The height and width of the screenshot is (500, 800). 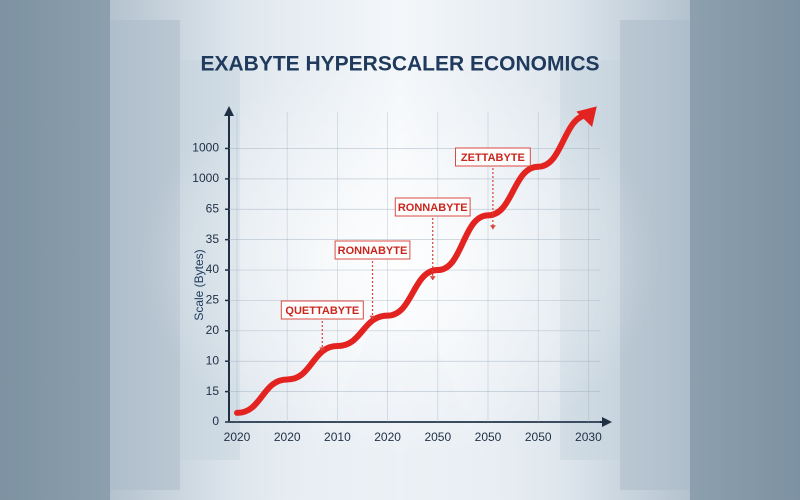 I want to click on x-axis-arrow, so click(x=607, y=422).